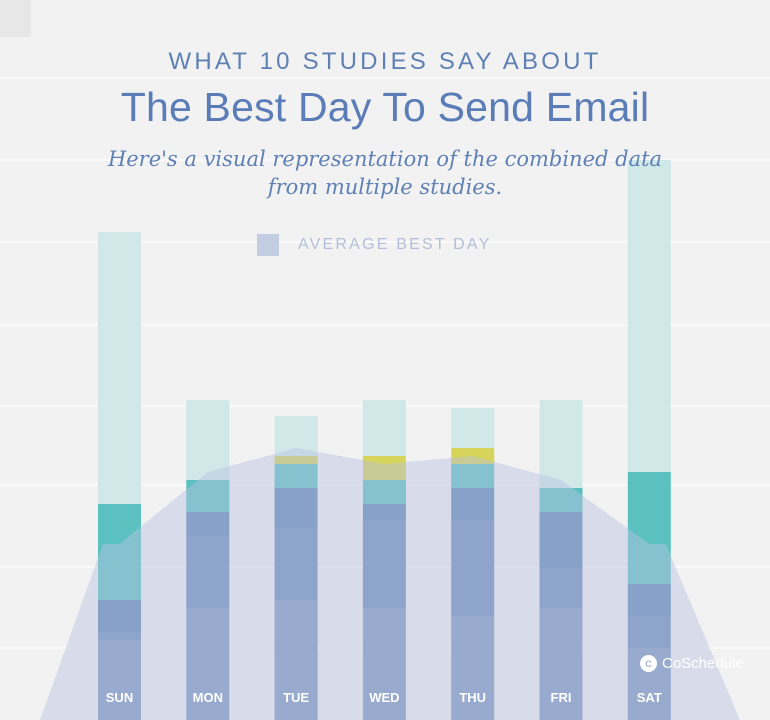 The height and width of the screenshot is (720, 770). What do you see at coordinates (385, 61) in the screenshot?
I see `kicker-heading: WHAT 10 STUDIES SAY ABOUT` at bounding box center [385, 61].